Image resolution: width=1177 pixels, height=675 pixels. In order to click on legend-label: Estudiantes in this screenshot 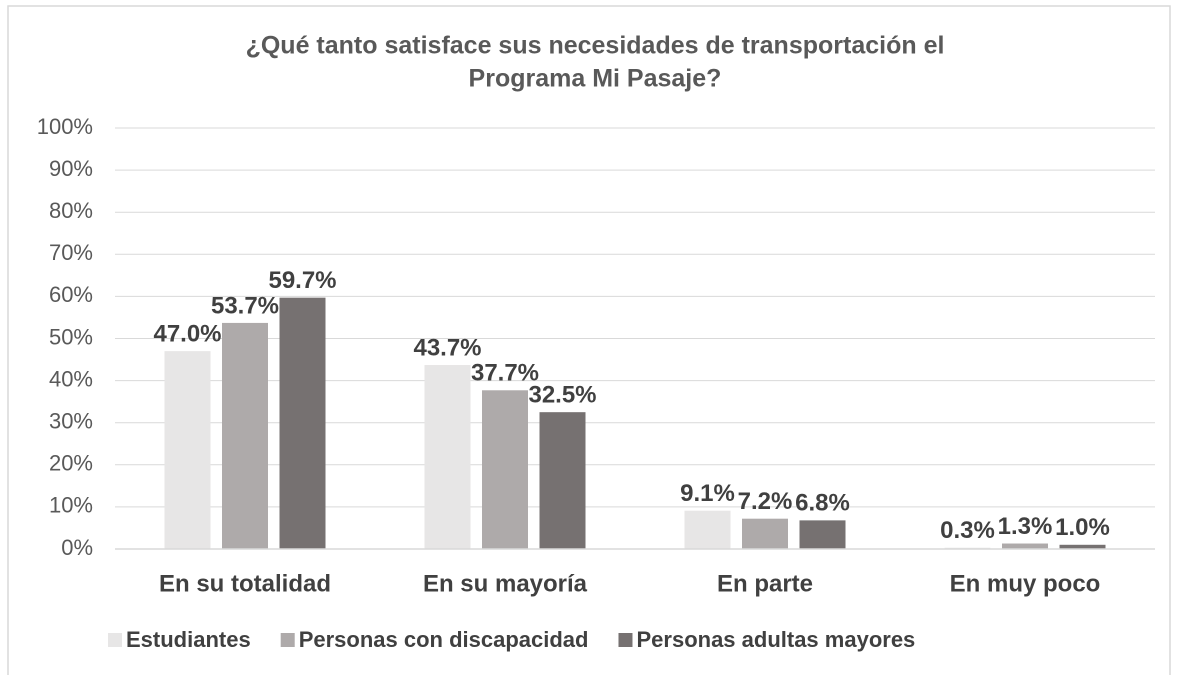, I will do `click(188, 639)`.